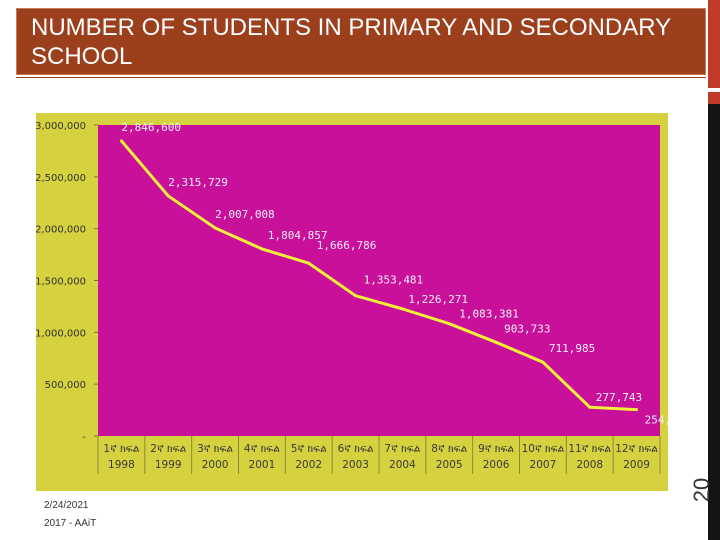  What do you see at coordinates (619, 397) in the screenshot?
I see `data-label: 277,743` at bounding box center [619, 397].